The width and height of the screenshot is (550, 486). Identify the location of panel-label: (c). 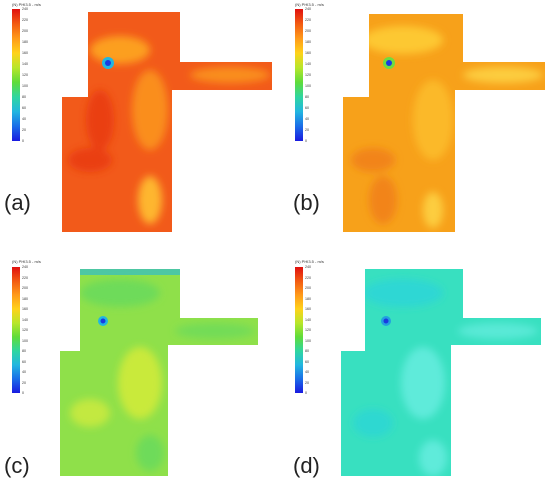
(17, 465).